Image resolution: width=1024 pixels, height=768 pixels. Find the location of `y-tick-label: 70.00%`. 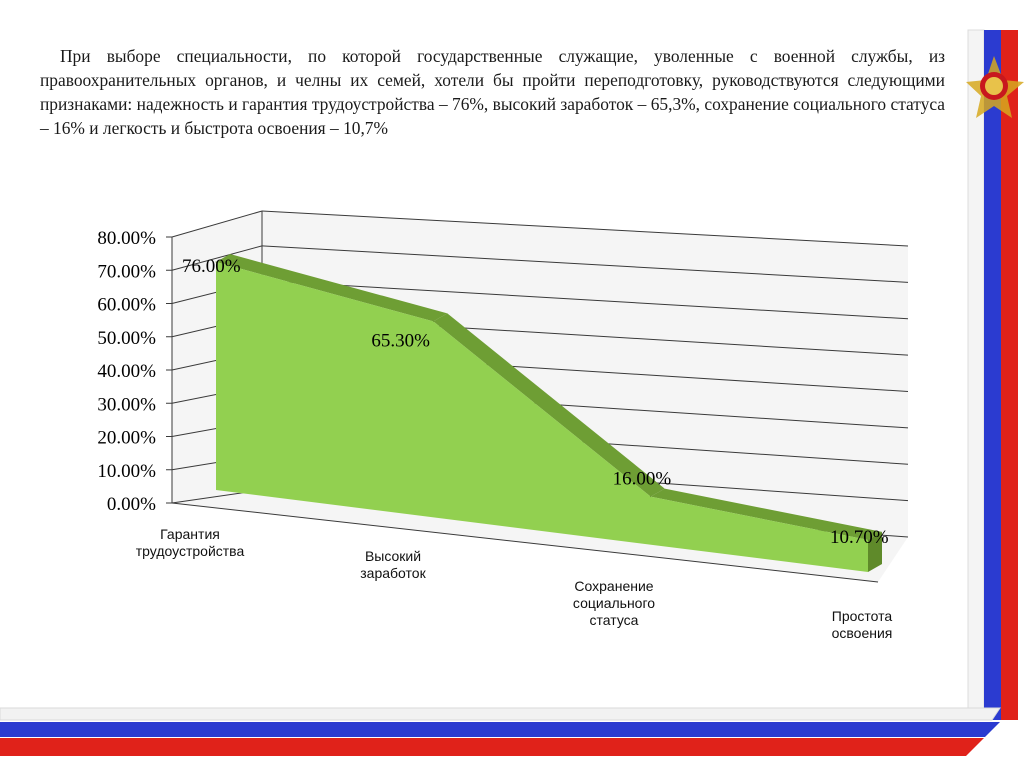

y-tick-label: 70.00% is located at coordinates (126, 271).